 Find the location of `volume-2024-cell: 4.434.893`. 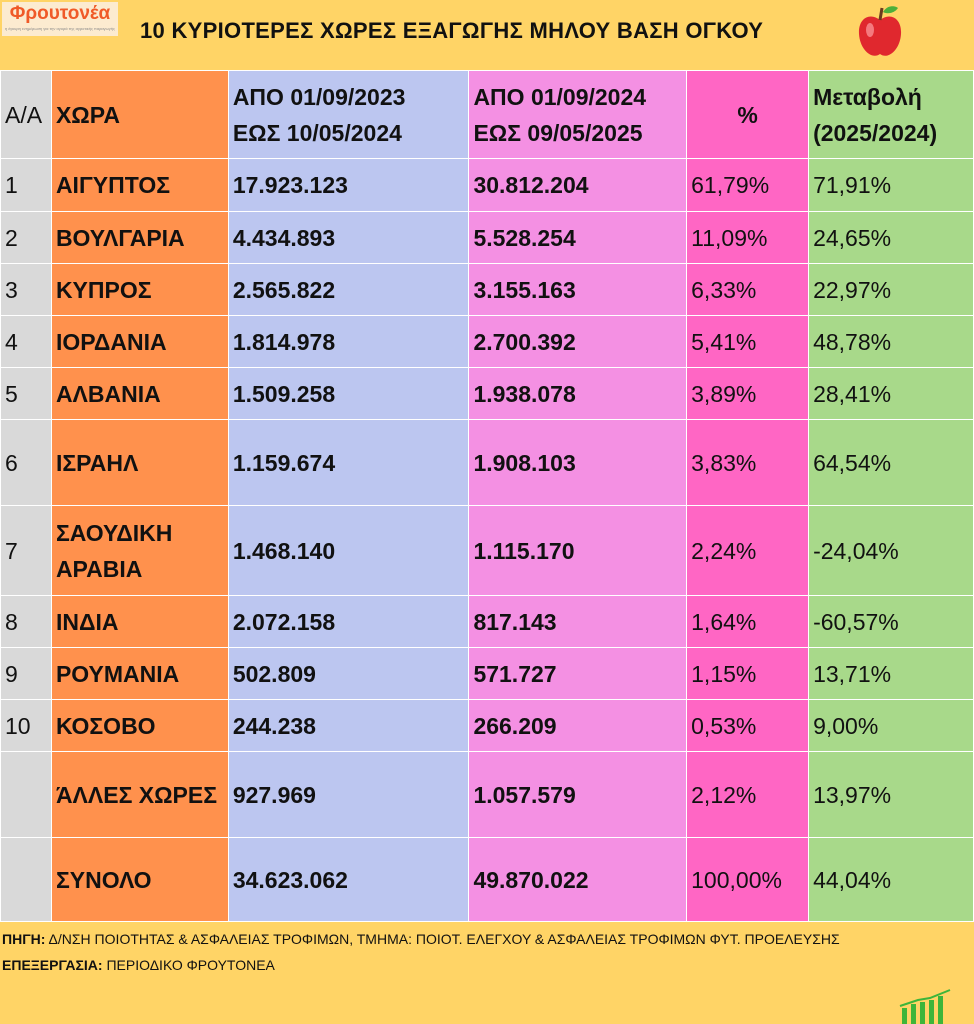

volume-2024-cell: 4.434.893 is located at coordinates (348, 237).